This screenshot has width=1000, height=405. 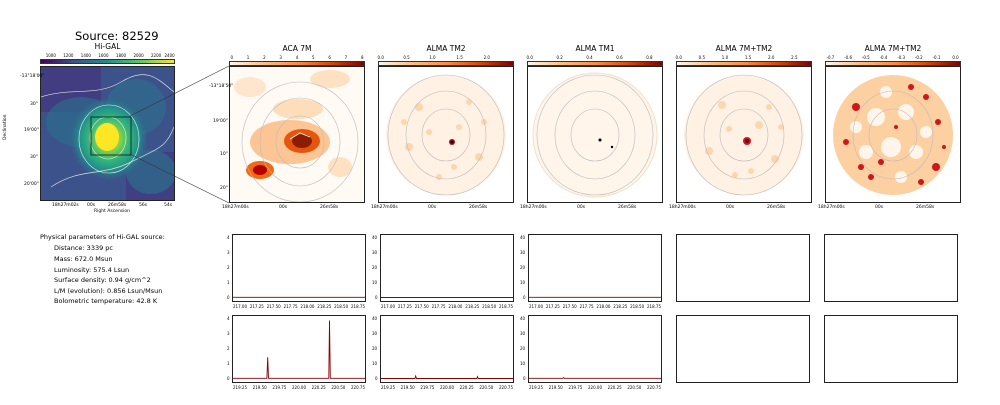 I want to click on higal-xtick: 00s, so click(x=91, y=205).